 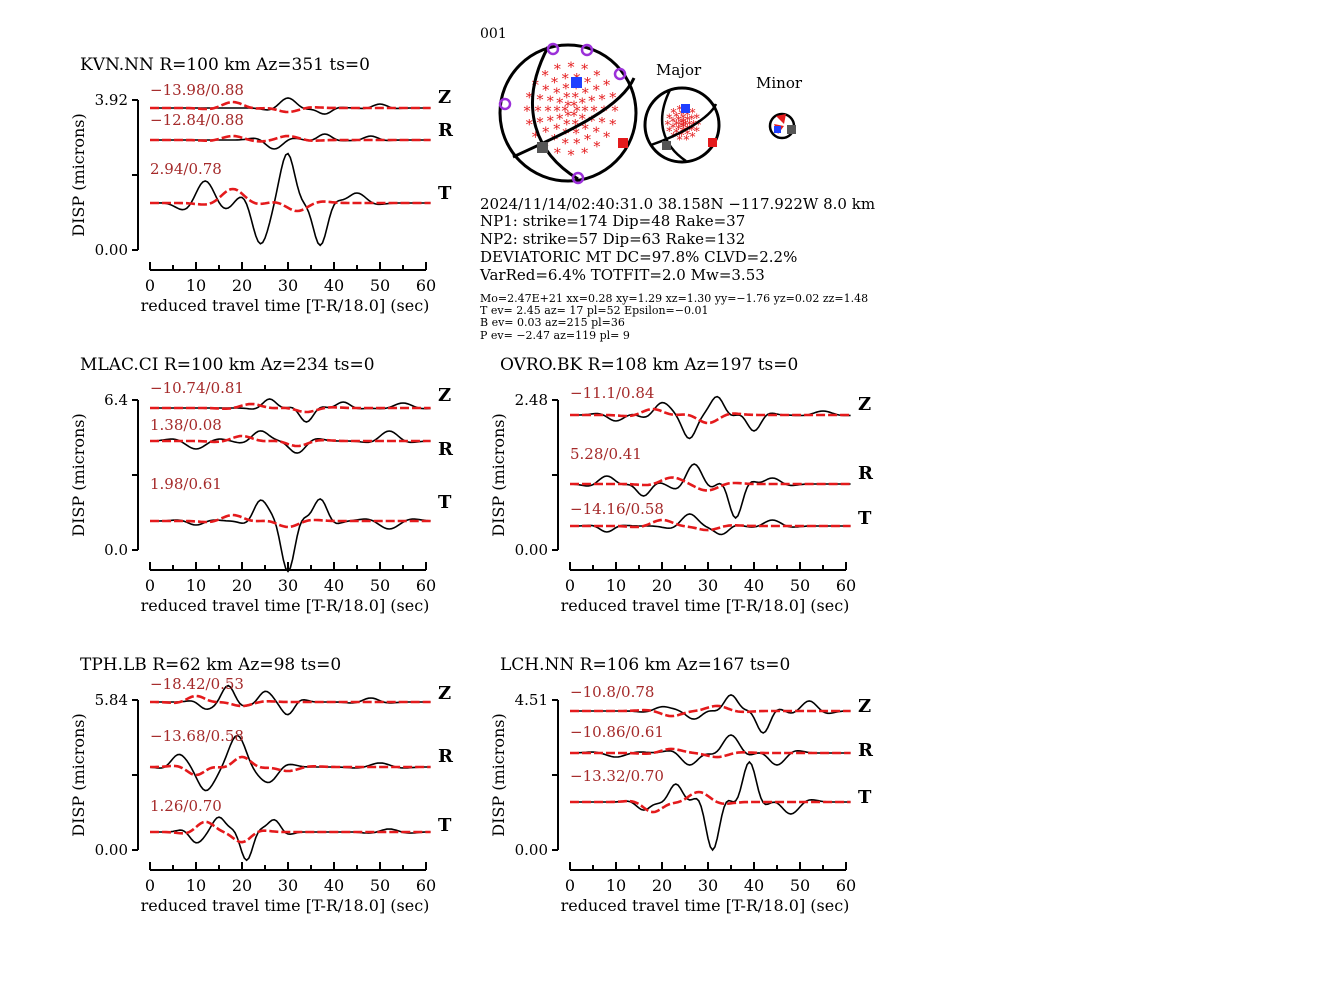 What do you see at coordinates (186, 806) in the screenshot?
I see `trace-annotation: 1.26/0.70` at bounding box center [186, 806].